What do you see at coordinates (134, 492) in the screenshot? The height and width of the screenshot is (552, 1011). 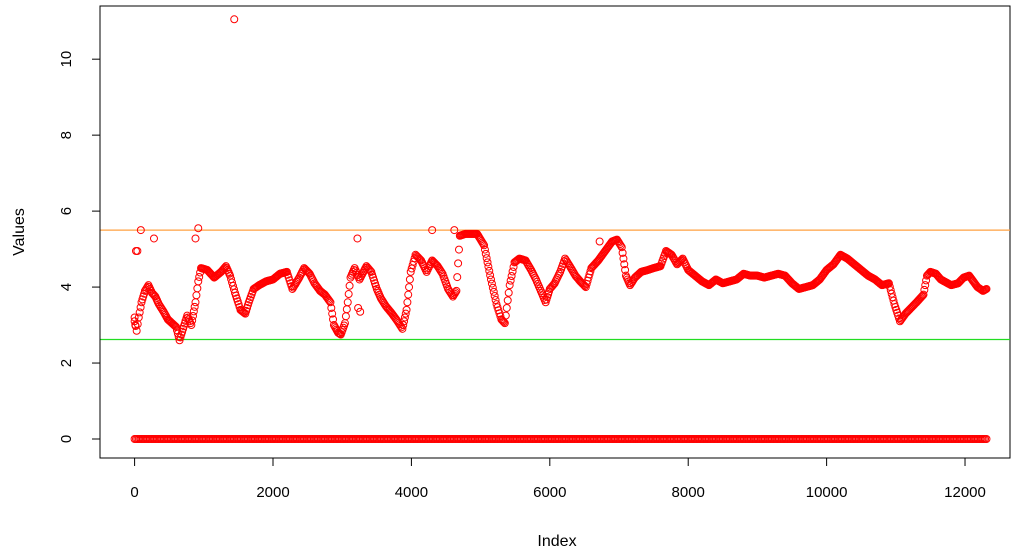 I see `x-tick-label: 0` at bounding box center [134, 492].